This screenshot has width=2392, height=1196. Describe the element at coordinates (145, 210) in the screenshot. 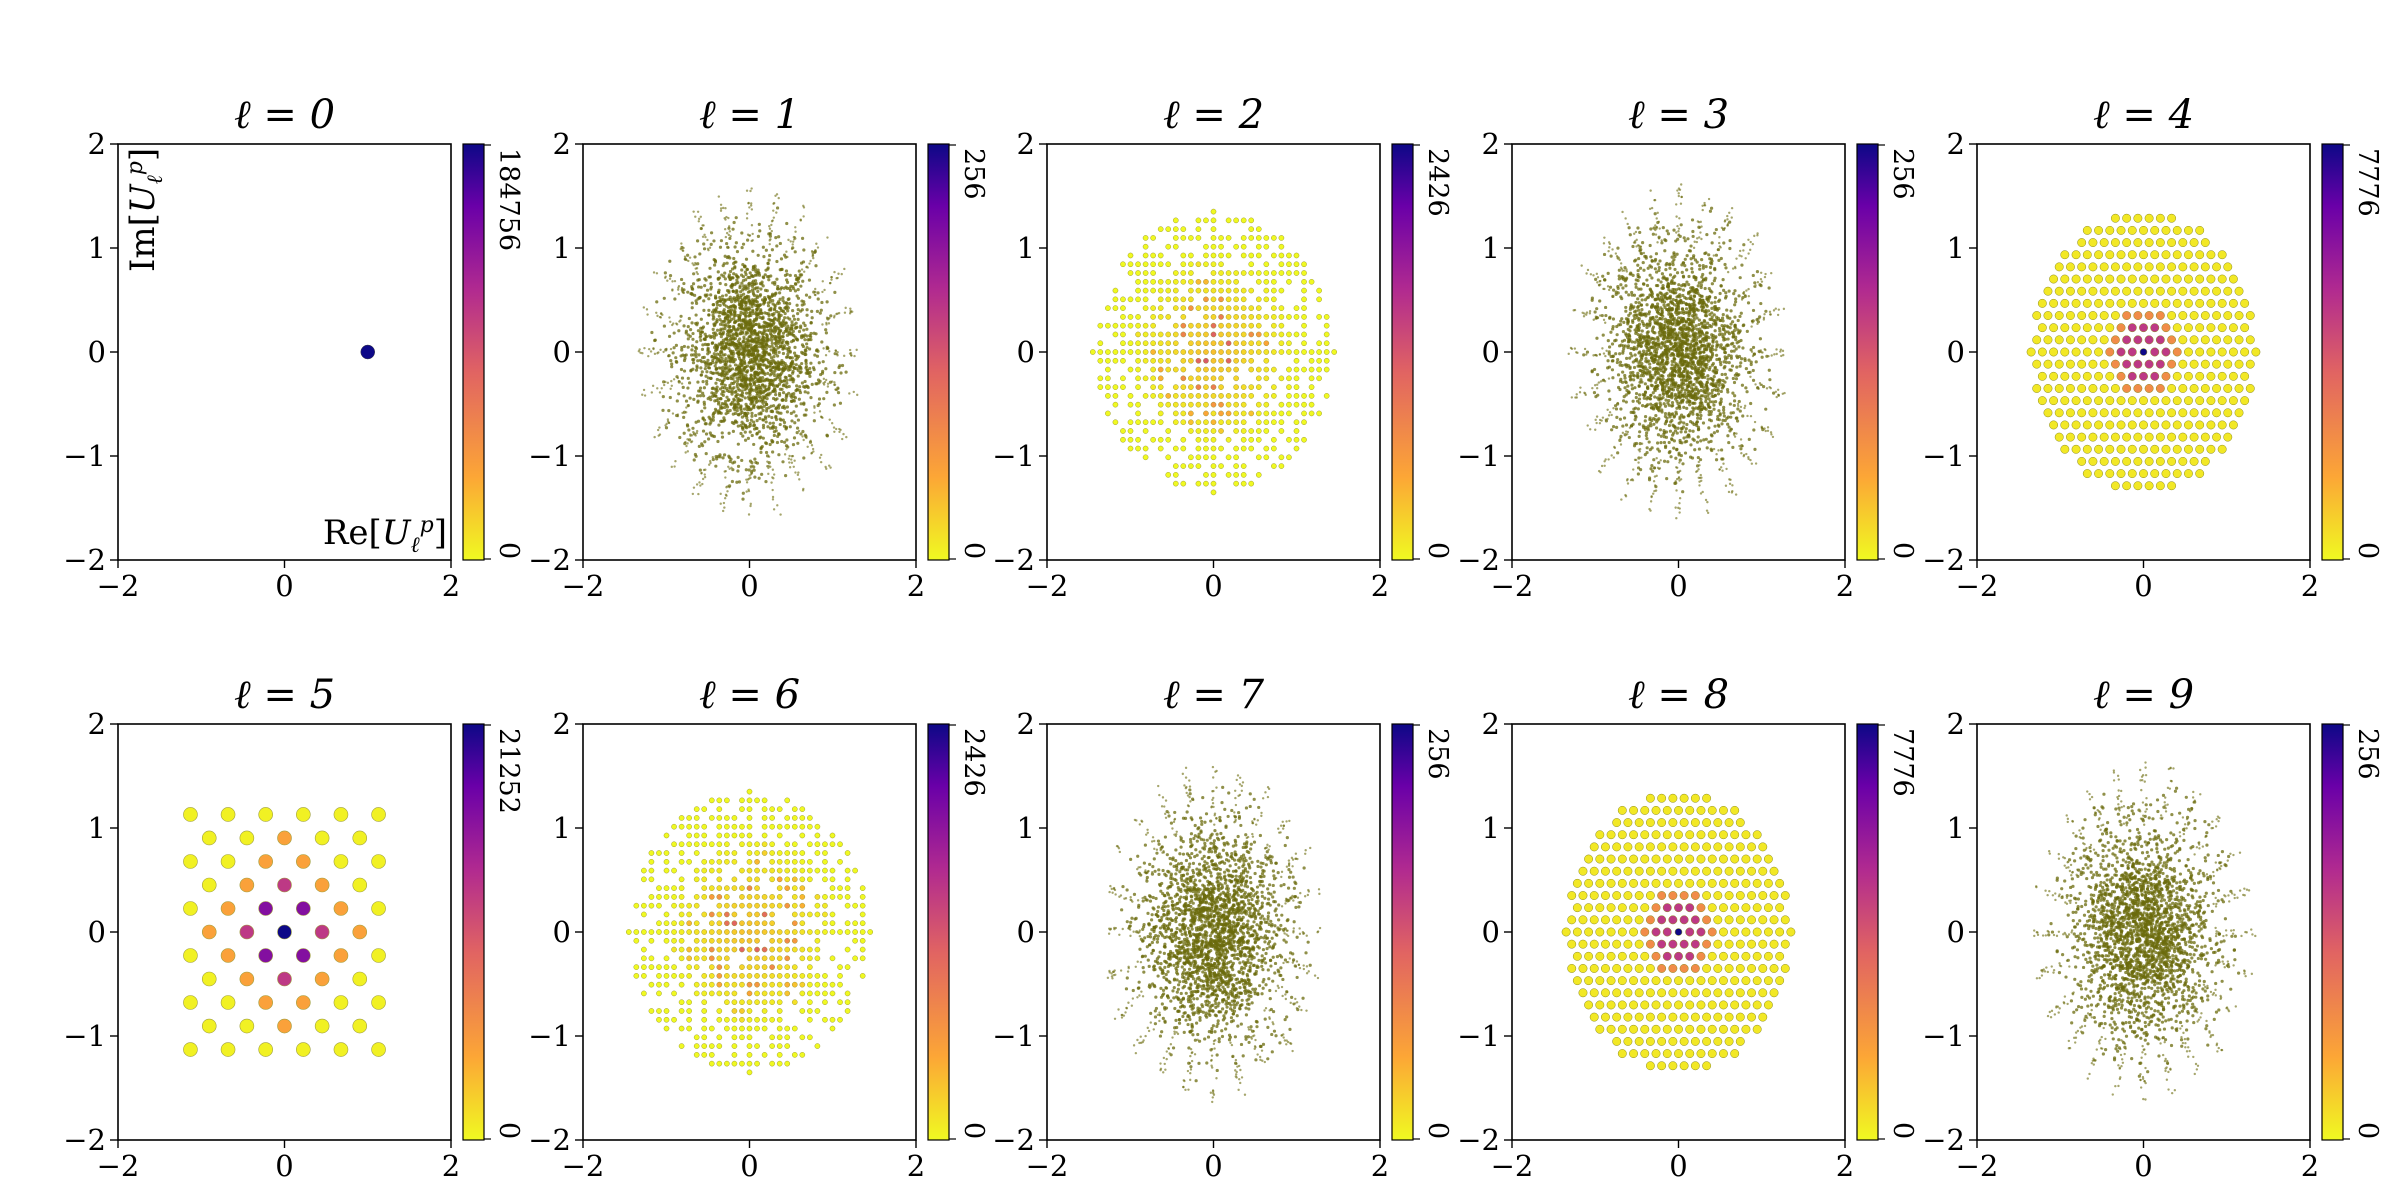

I see `y-axis-label: Im[Uℓp]` at that location.